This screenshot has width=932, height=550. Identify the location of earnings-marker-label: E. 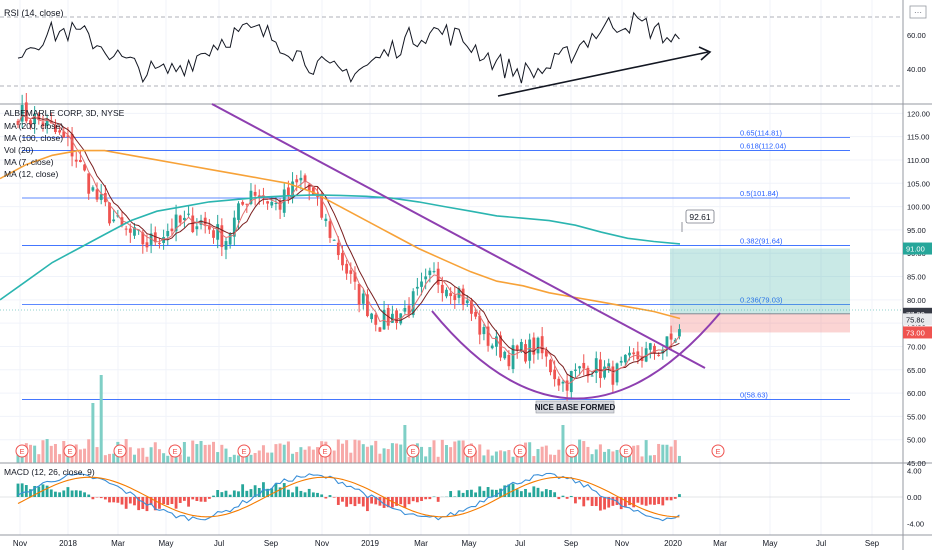
(571, 451).